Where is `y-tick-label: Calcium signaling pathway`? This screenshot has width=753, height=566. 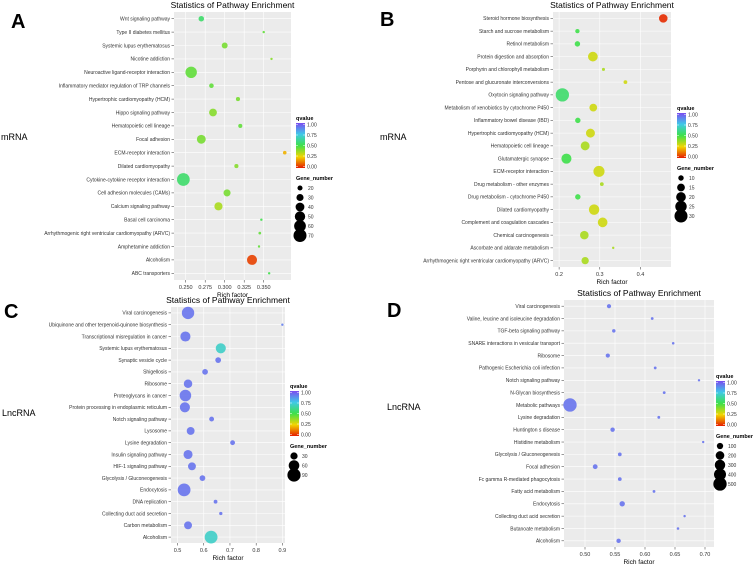
y-tick-label: Calcium signaling pathway is located at coordinates (141, 207).